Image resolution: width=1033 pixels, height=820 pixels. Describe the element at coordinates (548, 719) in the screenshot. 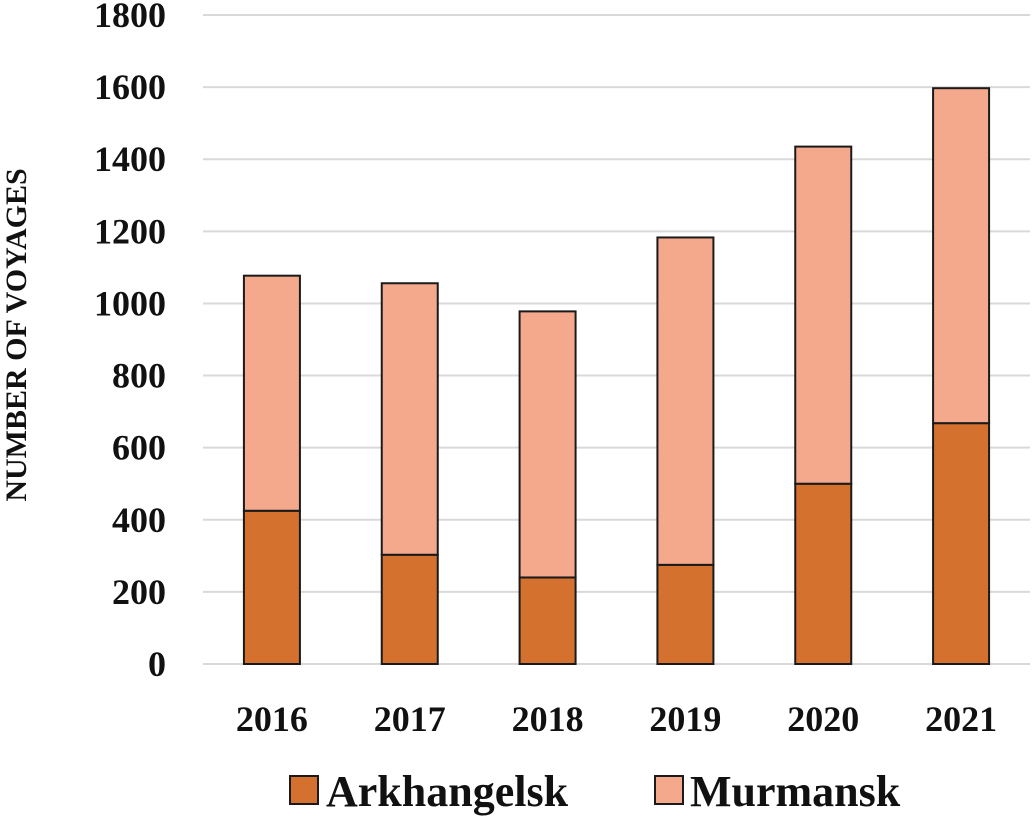

I see `x-tick-label: 2018` at that location.